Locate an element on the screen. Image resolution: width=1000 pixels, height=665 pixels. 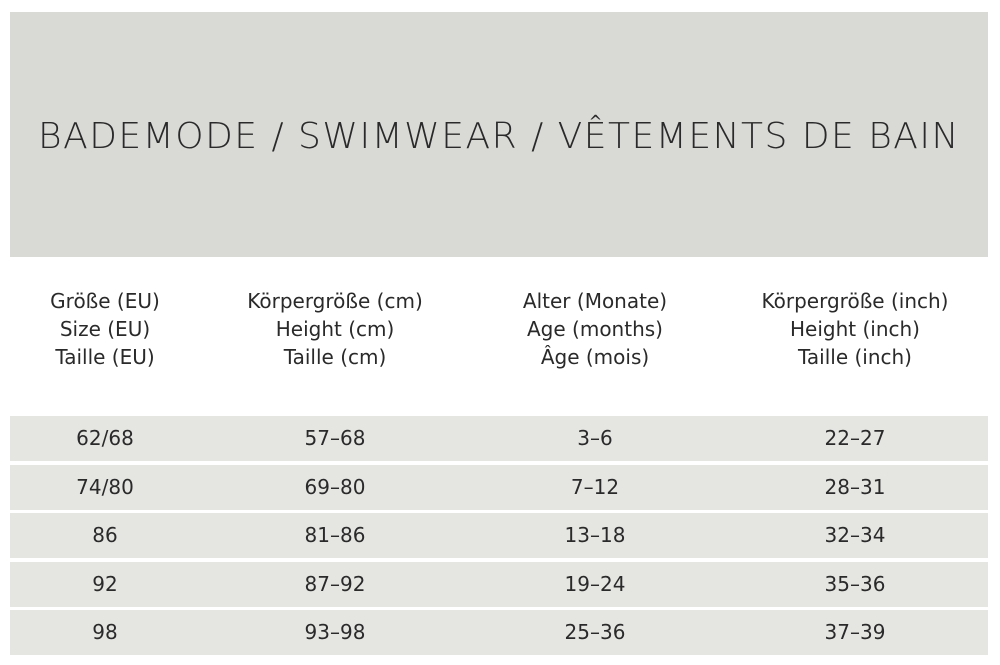
header-cell: Taille (EU) is located at coordinates (105, 357).